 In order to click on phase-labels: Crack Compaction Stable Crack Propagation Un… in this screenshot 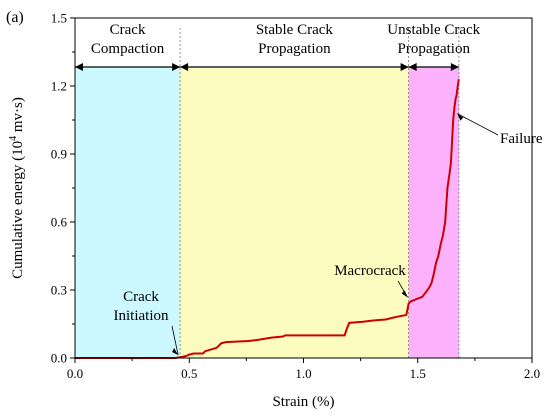, I will do `click(286, 39)`.